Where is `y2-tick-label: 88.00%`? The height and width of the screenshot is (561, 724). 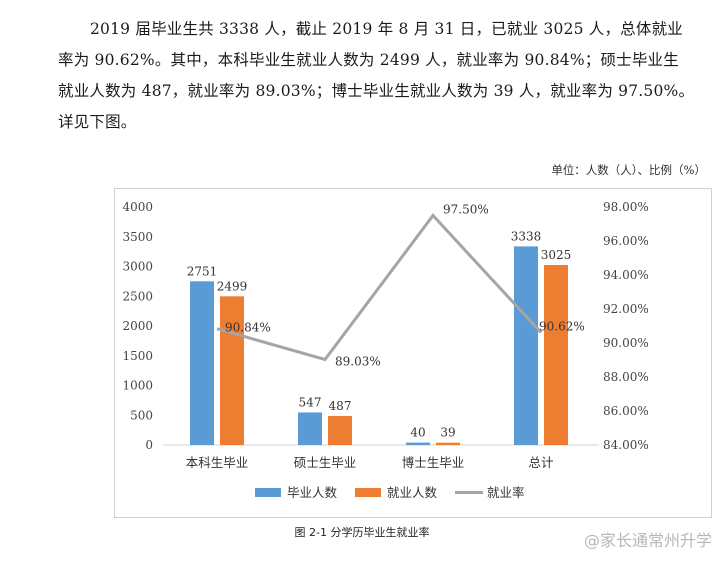
y2-tick-label: 88.00% is located at coordinates (626, 377).